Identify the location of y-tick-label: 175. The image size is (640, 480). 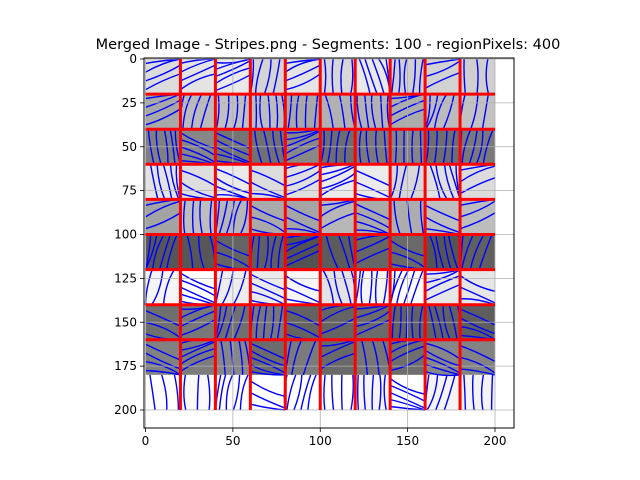
(125, 366).